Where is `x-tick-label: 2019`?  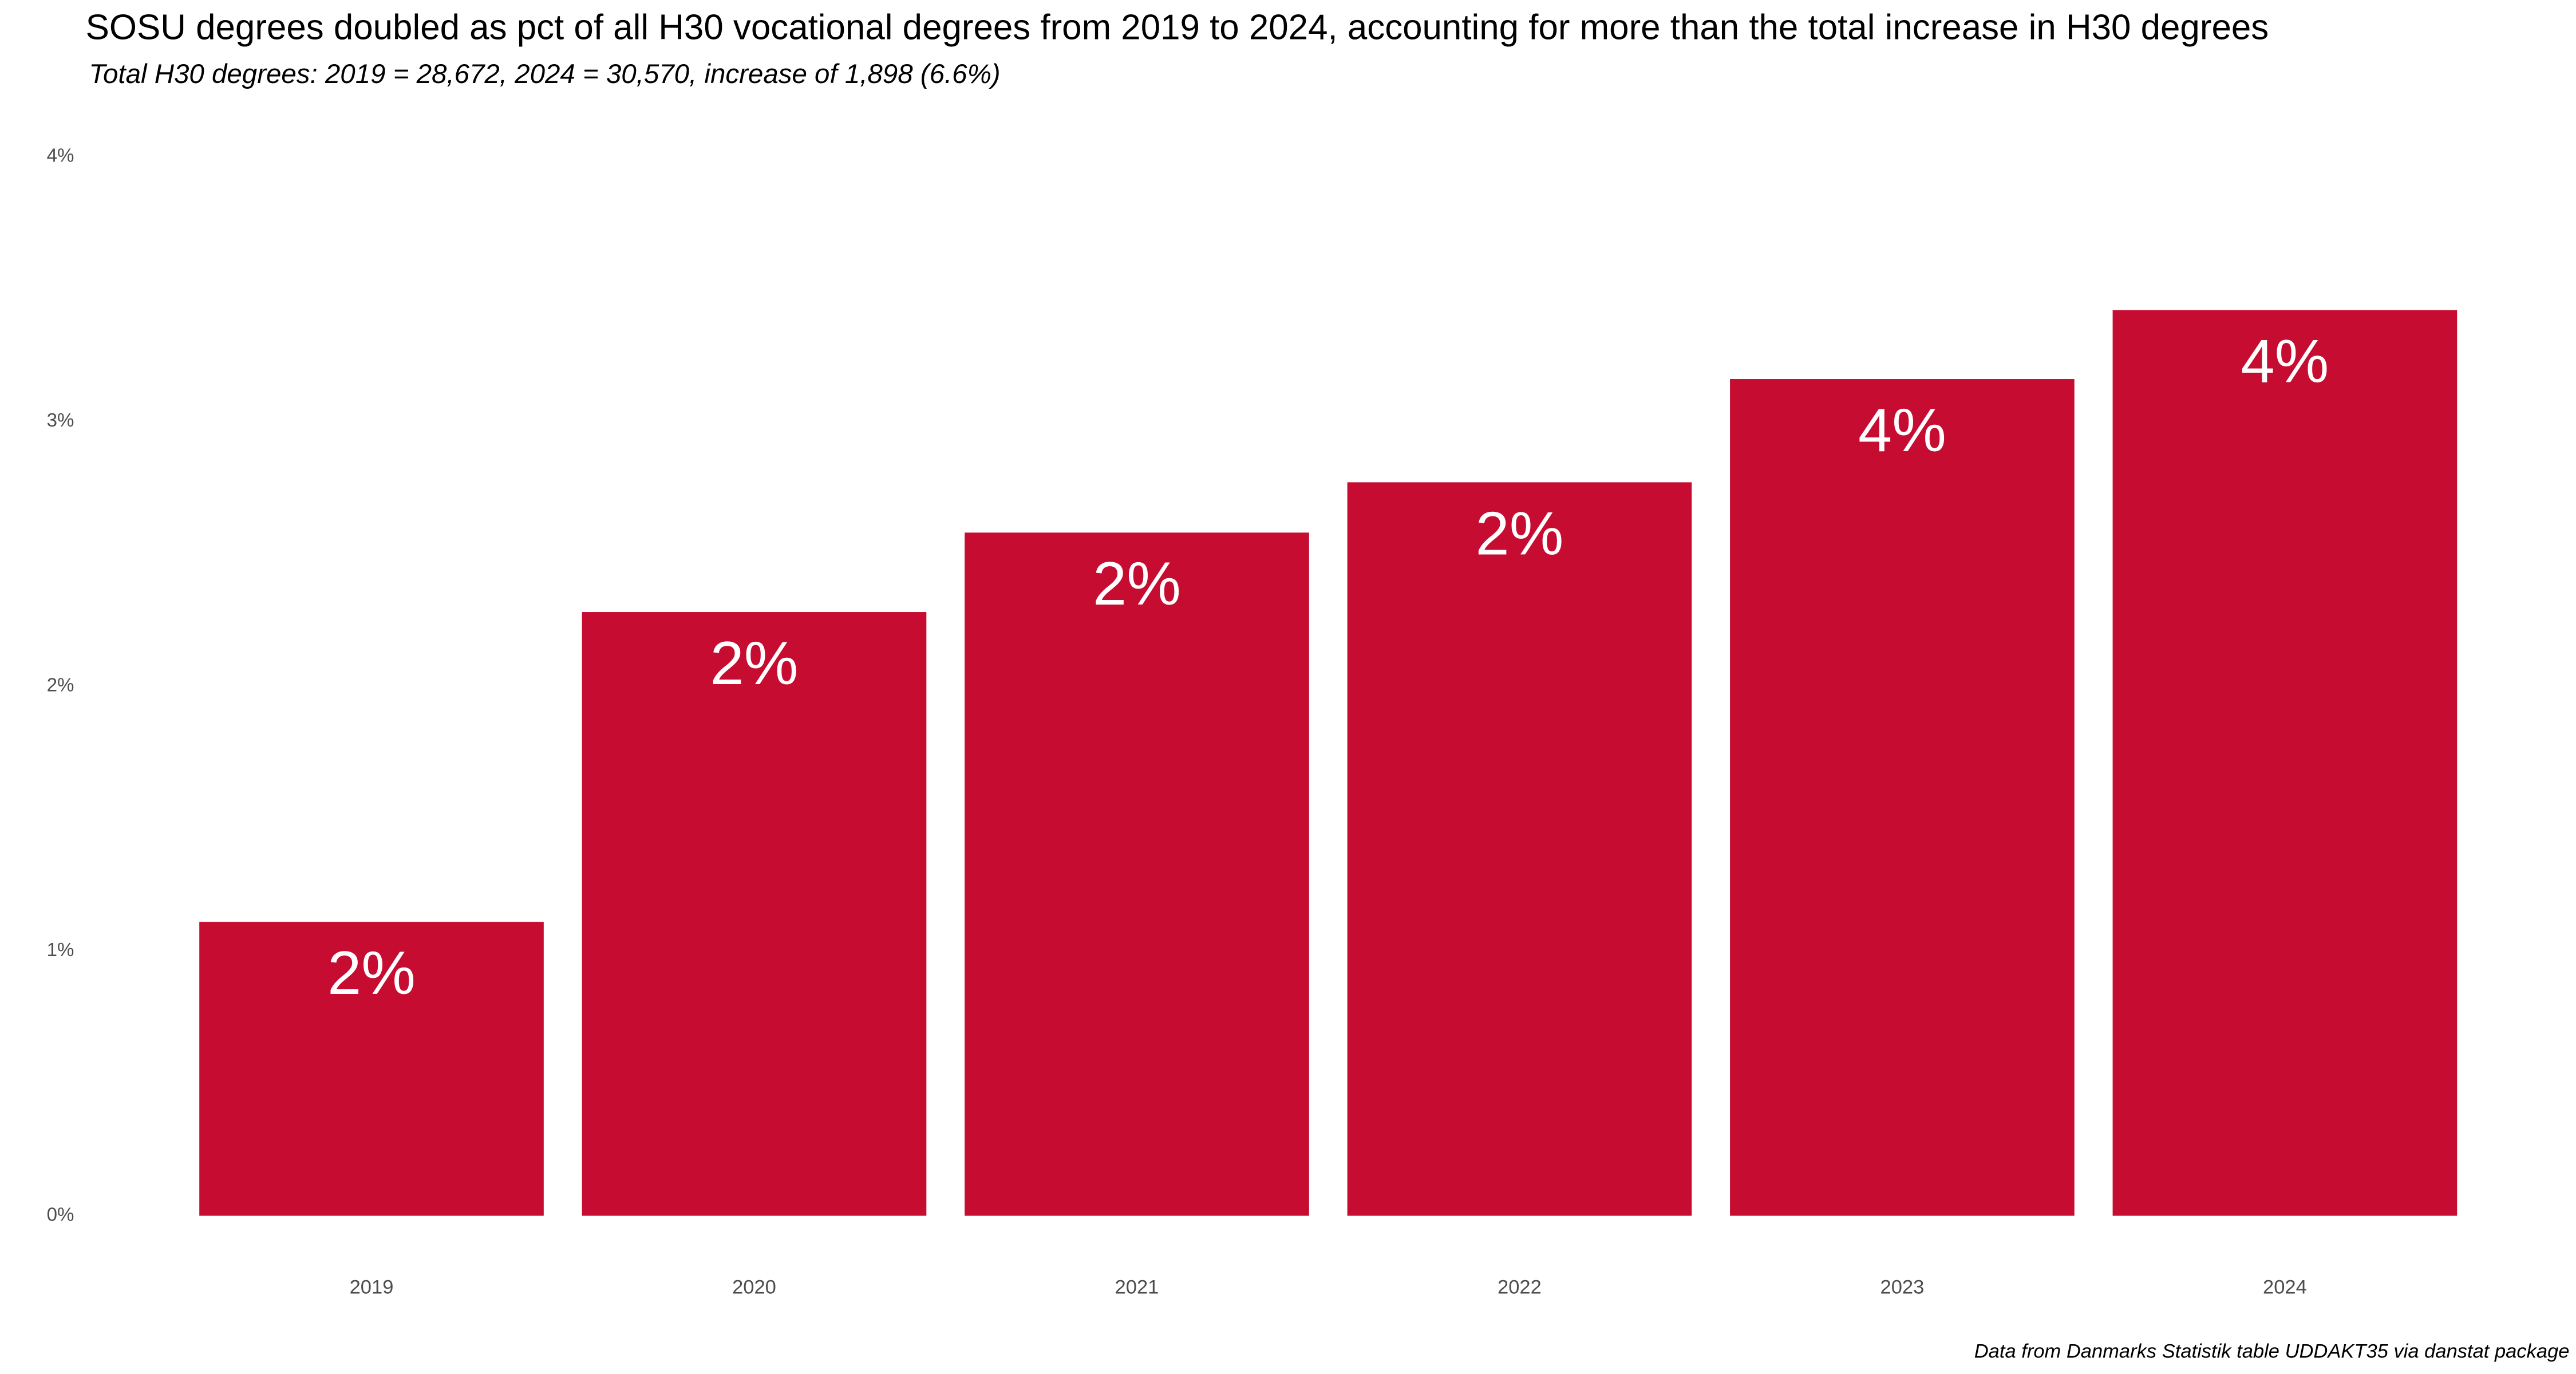
x-tick-label: 2019 is located at coordinates (372, 1287).